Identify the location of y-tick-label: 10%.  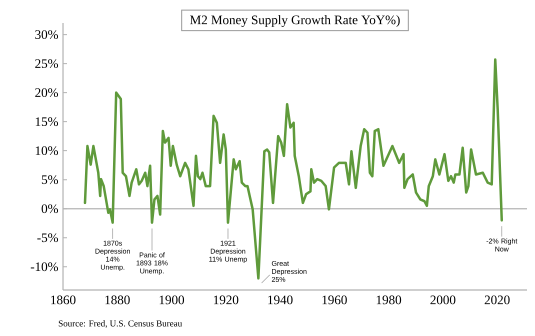
(47, 151).